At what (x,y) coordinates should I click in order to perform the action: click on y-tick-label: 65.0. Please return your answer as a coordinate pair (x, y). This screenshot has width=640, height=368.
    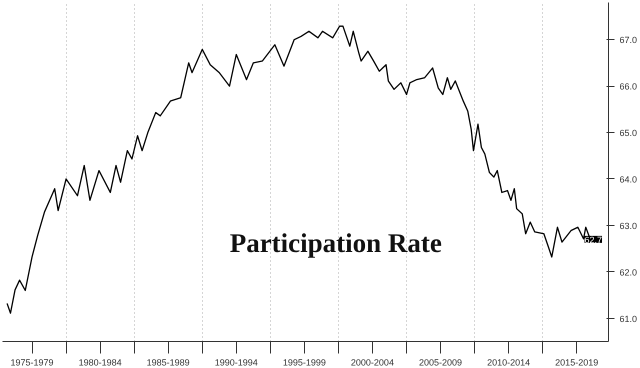
    Looking at the image, I should click on (629, 133).